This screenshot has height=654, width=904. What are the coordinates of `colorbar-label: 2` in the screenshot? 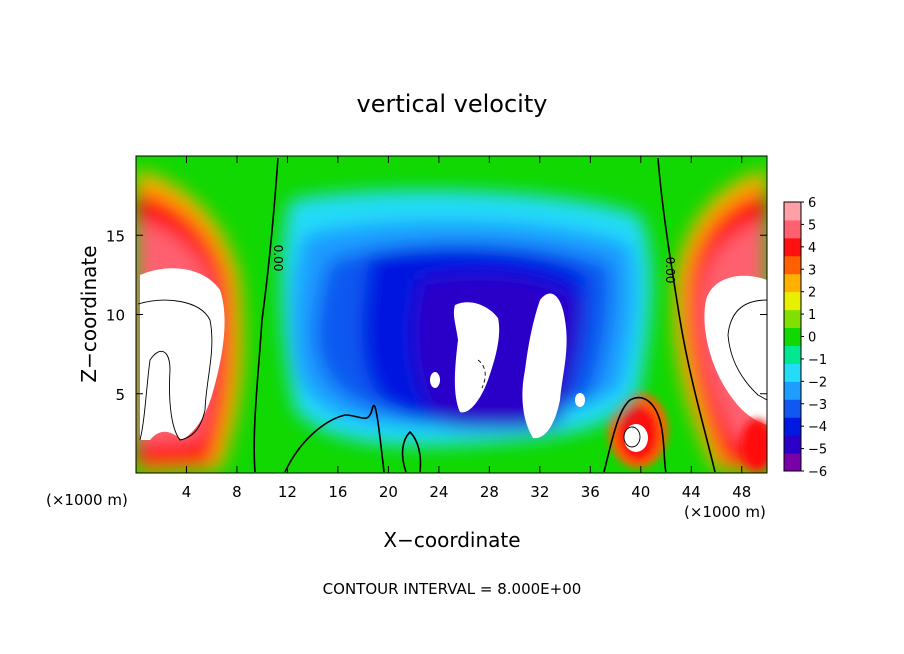 It's located at (812, 293).